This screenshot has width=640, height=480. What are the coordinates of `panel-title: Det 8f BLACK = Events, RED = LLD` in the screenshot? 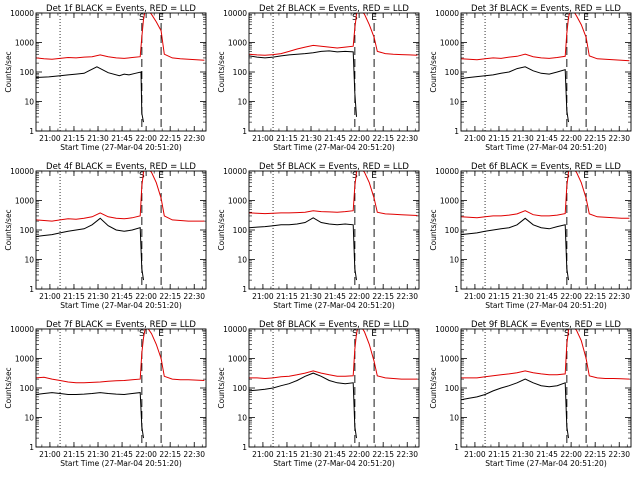 It's located at (334, 325).